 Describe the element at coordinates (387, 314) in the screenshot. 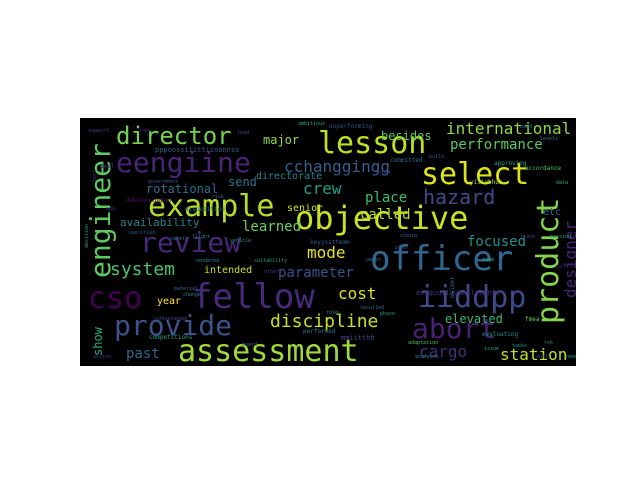

I see `word-phase: phase` at that location.